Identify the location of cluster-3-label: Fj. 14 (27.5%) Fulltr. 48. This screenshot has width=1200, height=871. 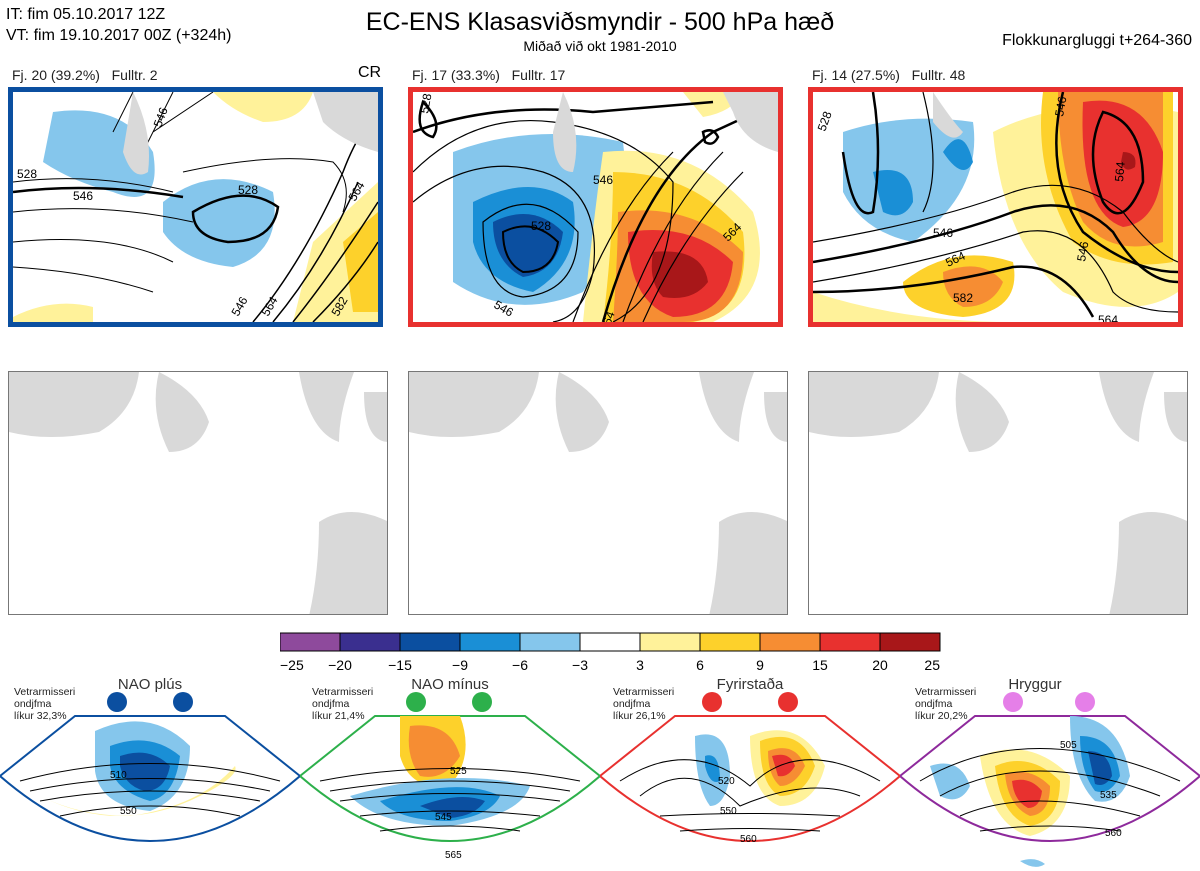
(889, 75).